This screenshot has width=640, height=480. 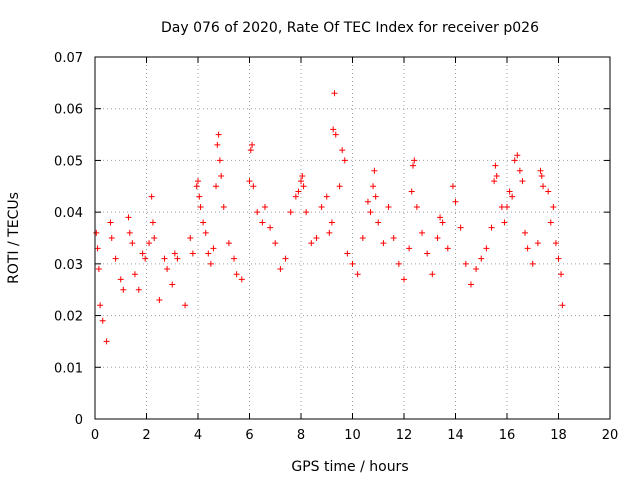 I want to click on x-tick-label: 18, so click(x=558, y=435).